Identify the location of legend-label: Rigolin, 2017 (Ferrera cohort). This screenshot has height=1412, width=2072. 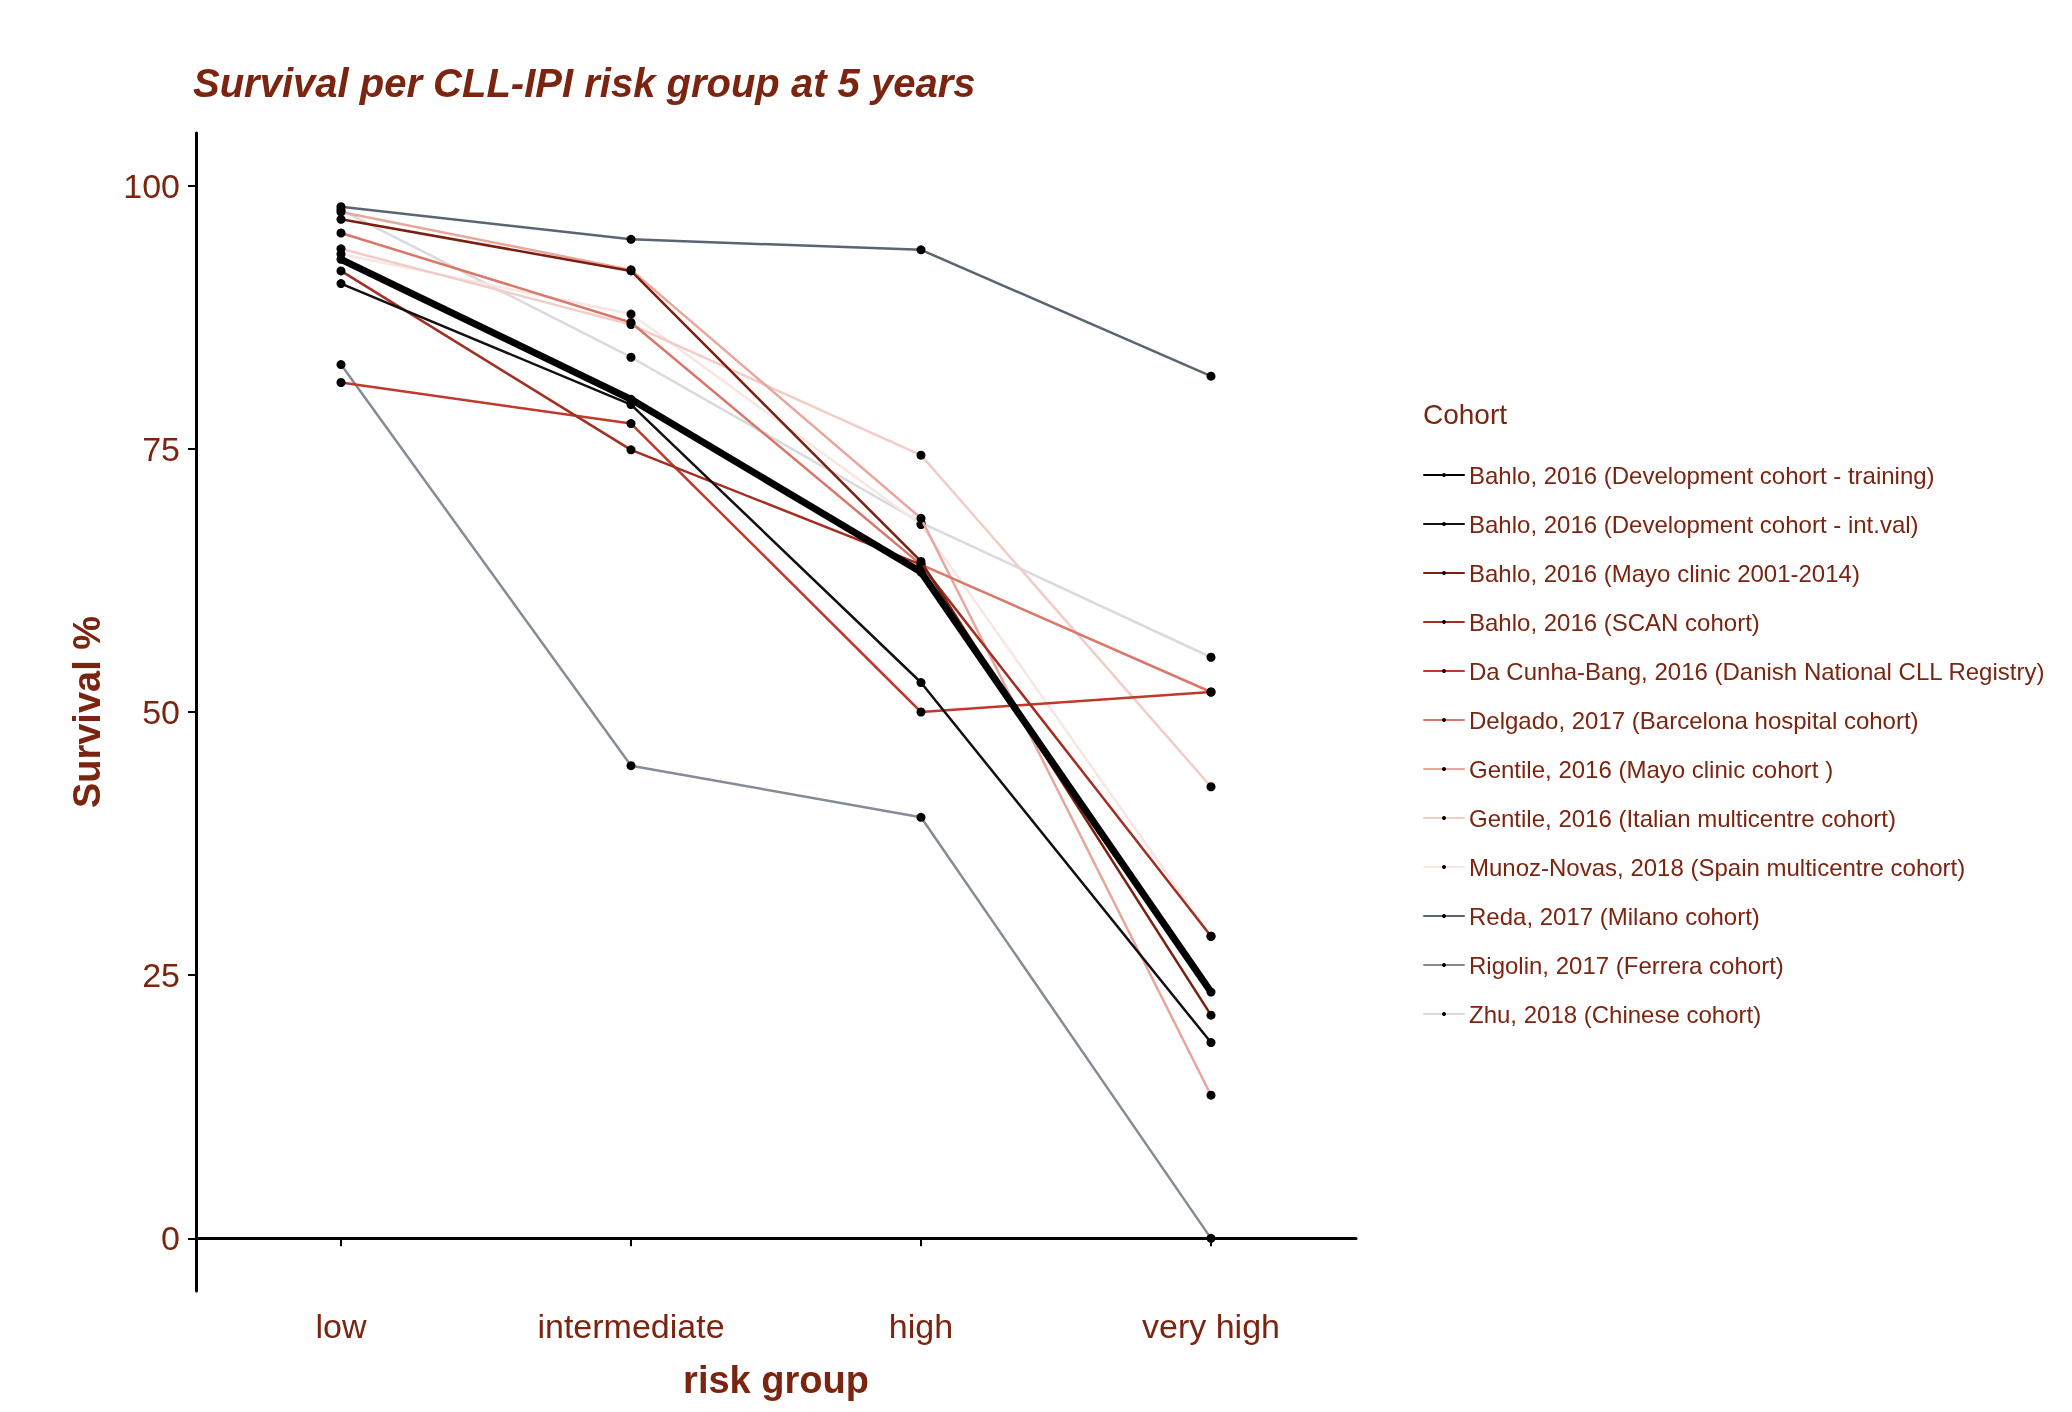
(1626, 965).